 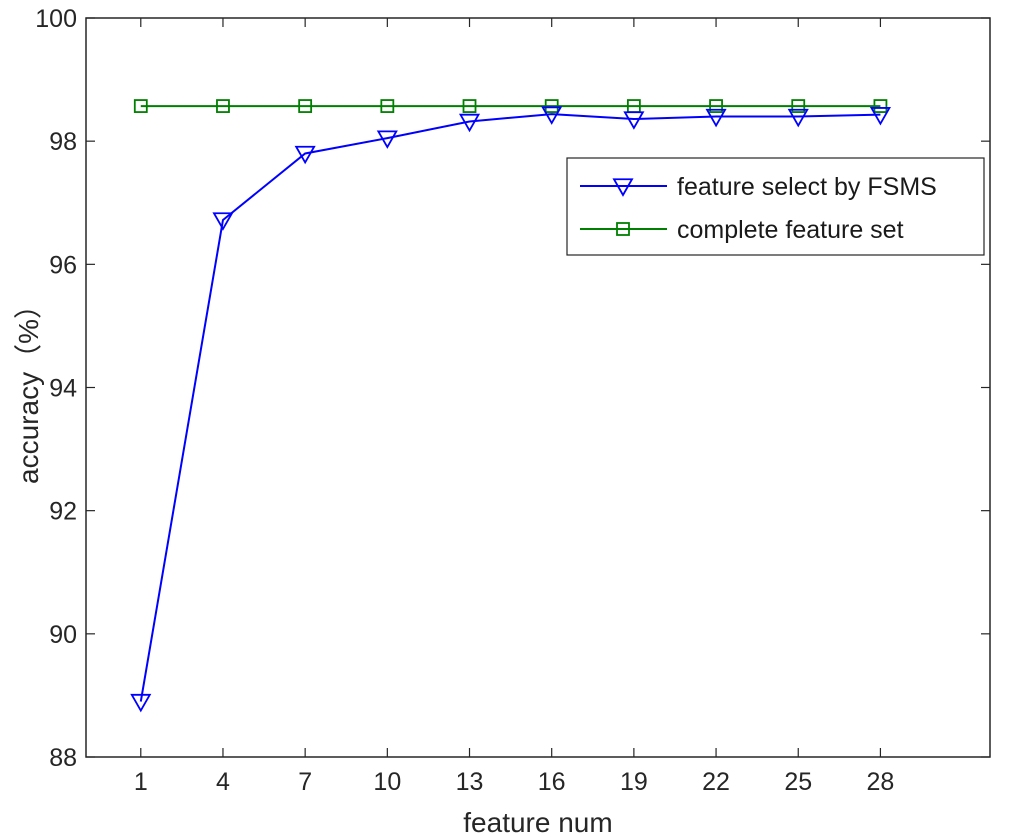 What do you see at coordinates (537, 822) in the screenshot?
I see `x-axis-label: feature num` at bounding box center [537, 822].